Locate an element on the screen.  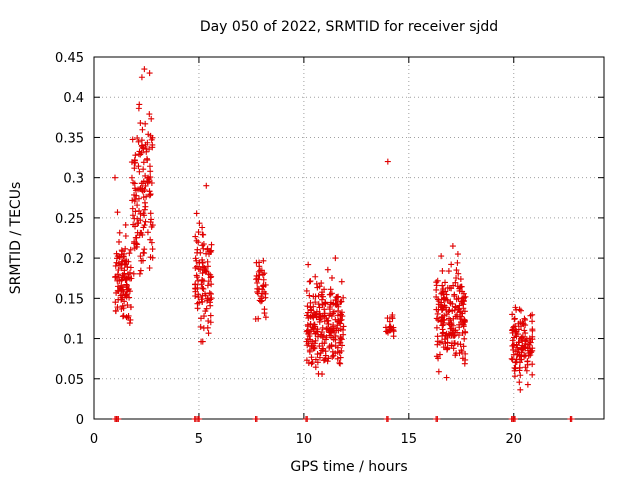
y-tick-label: 0.2 is located at coordinates (73, 259).